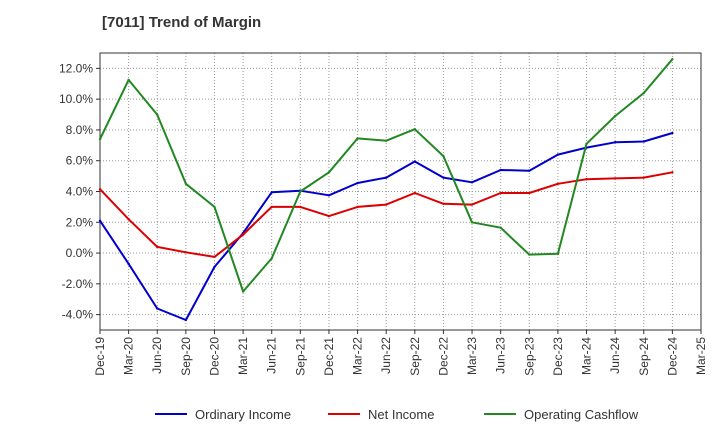  I want to click on legend-item-ordinary-income: Ordinary Income, so click(223, 414).